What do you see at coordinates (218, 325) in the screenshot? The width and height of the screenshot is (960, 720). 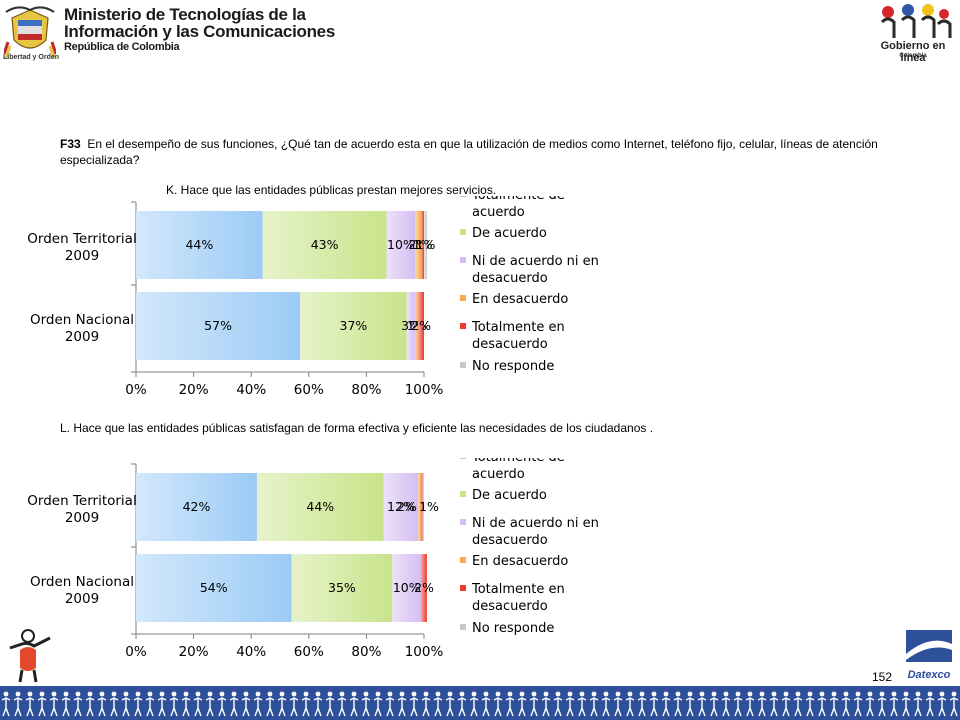 I see `data-label: 57%` at bounding box center [218, 325].